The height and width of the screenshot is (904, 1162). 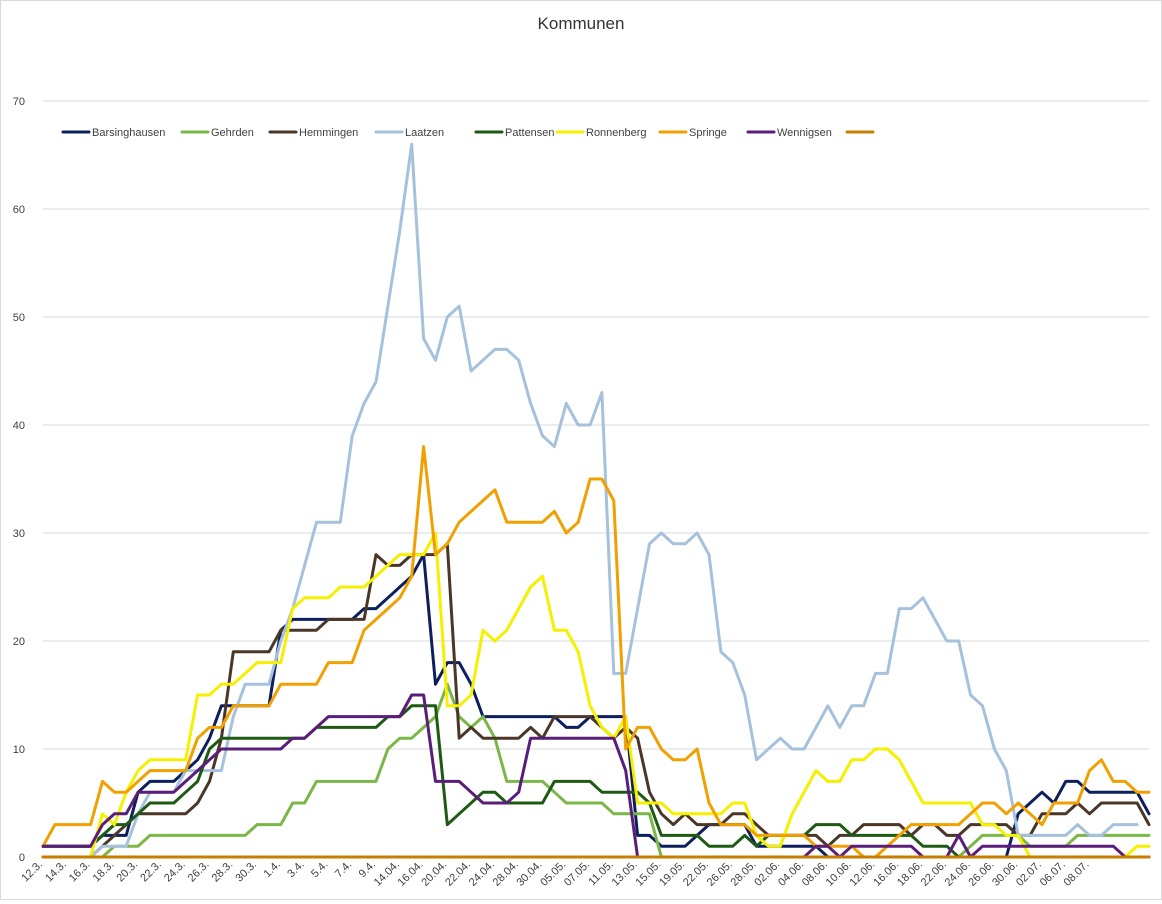 I want to click on chart-title: Kommunen, so click(x=581, y=23).